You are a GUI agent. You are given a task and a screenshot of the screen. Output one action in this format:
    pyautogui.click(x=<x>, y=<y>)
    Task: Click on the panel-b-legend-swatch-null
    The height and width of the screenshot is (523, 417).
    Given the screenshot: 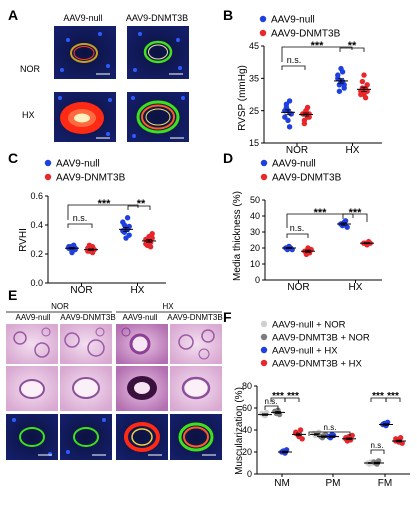 What is the action you would take?
    pyautogui.click(x=263, y=19)
    